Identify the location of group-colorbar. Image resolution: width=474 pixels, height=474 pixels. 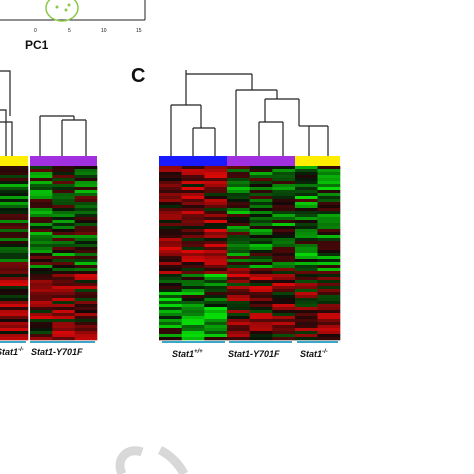
(317, 161).